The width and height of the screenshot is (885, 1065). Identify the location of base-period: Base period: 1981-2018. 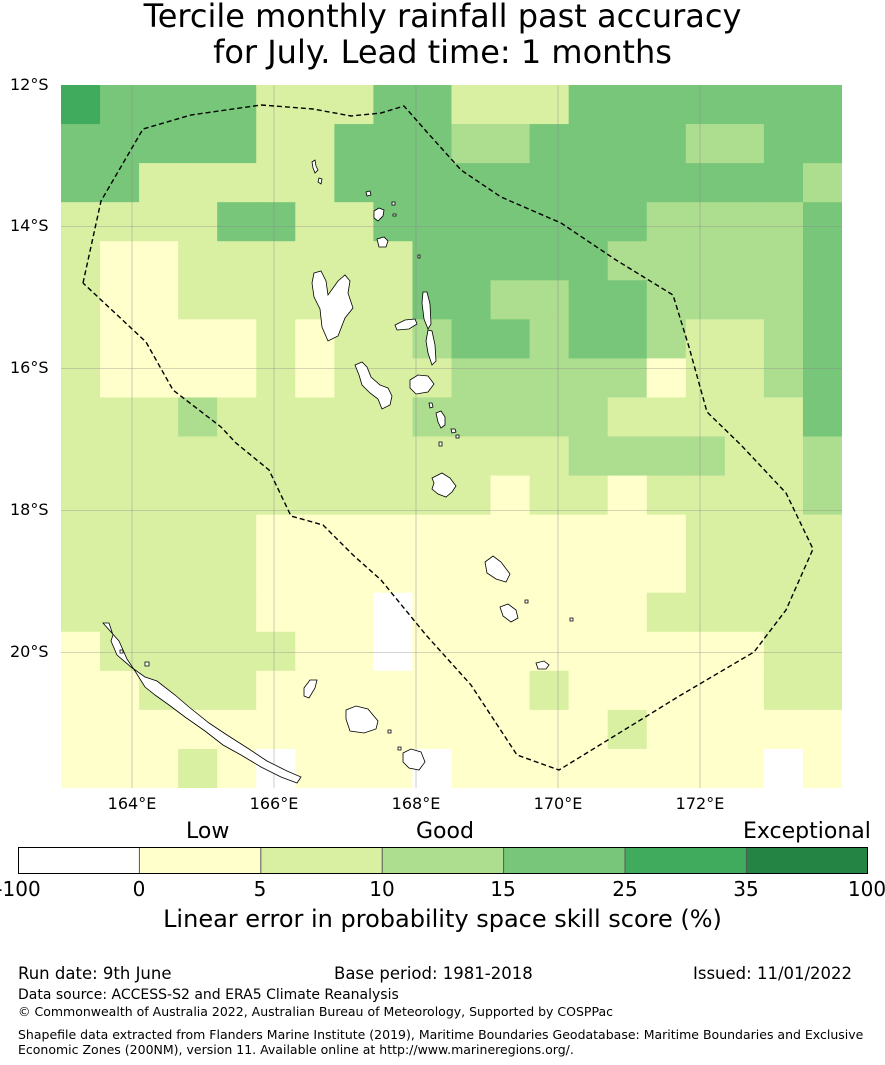
(433, 973).